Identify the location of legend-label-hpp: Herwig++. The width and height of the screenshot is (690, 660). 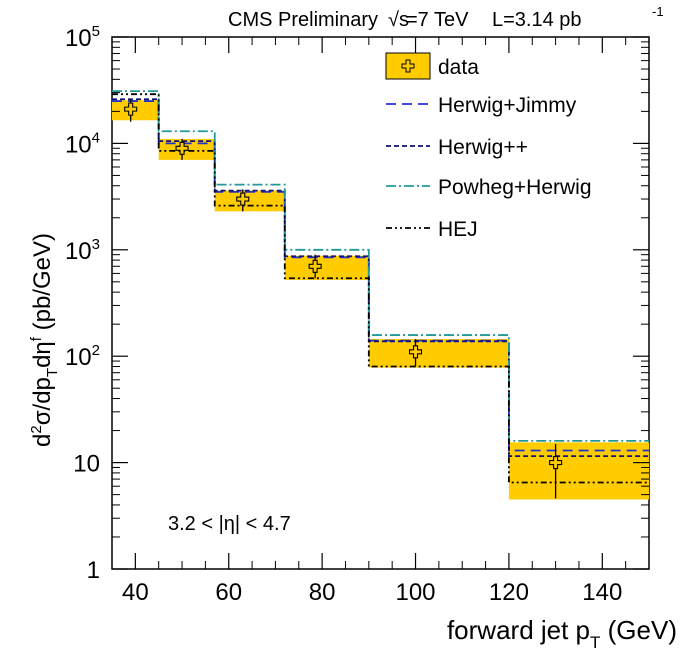
(483, 147).